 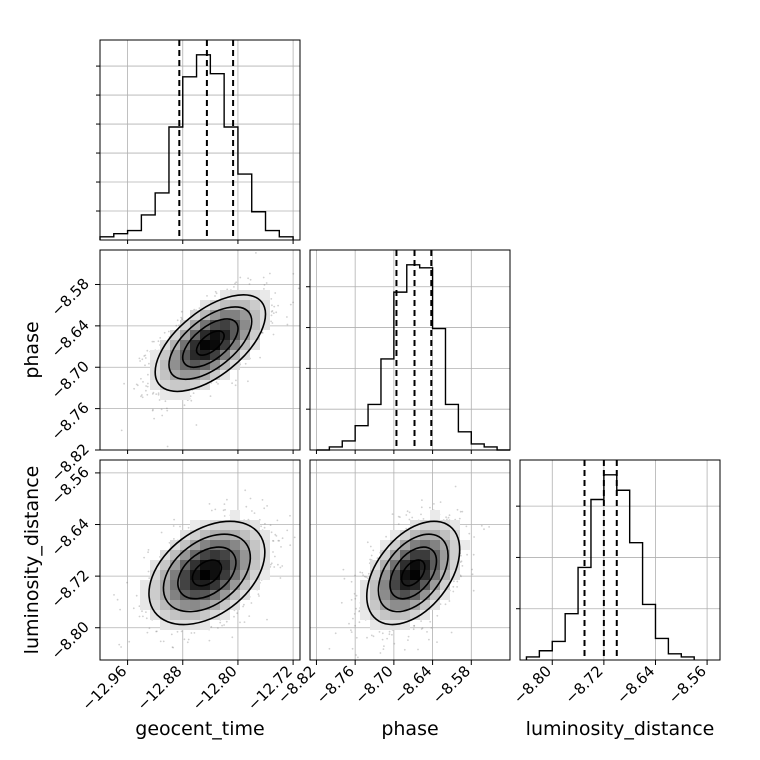 I want to click on y-tick-label: −8.76, so click(x=70, y=421).